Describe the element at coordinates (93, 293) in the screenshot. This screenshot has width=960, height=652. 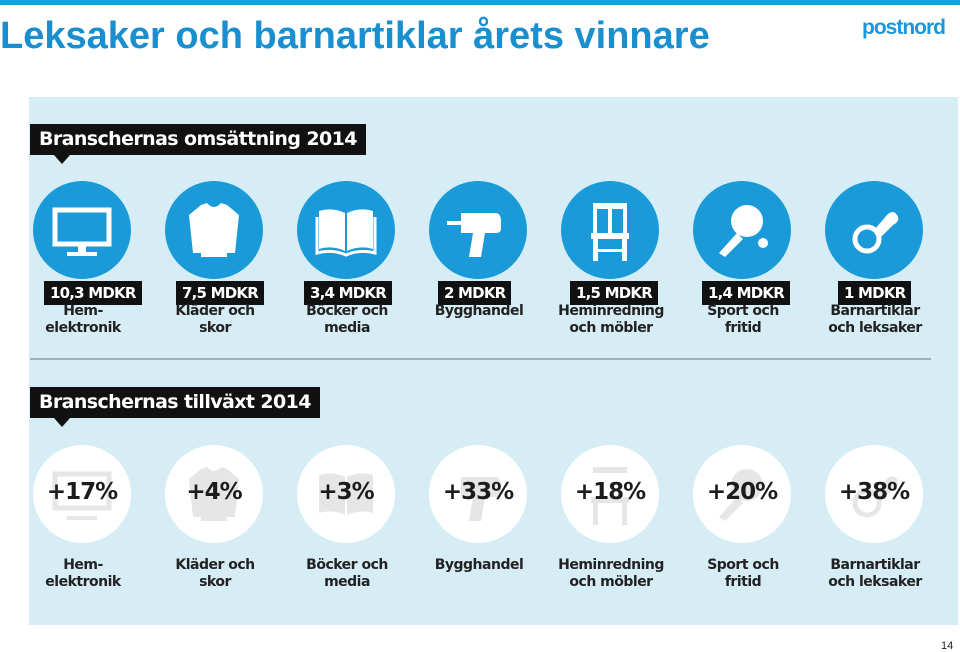
I see `revenue-badge: 10,3 MDKR` at that location.